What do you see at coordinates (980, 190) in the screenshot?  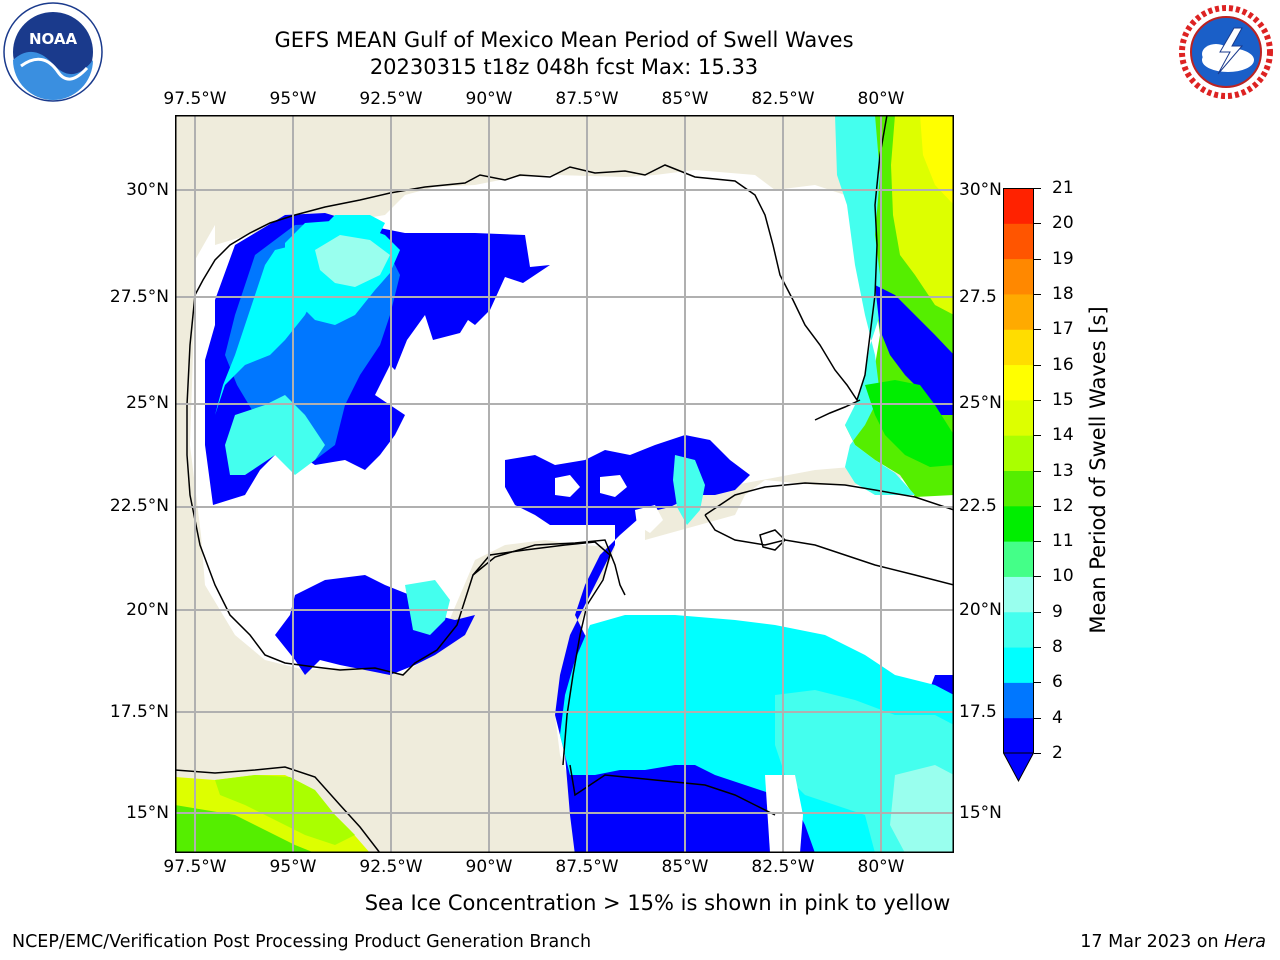 I see `lat-label-right: 30°N` at bounding box center [980, 190].